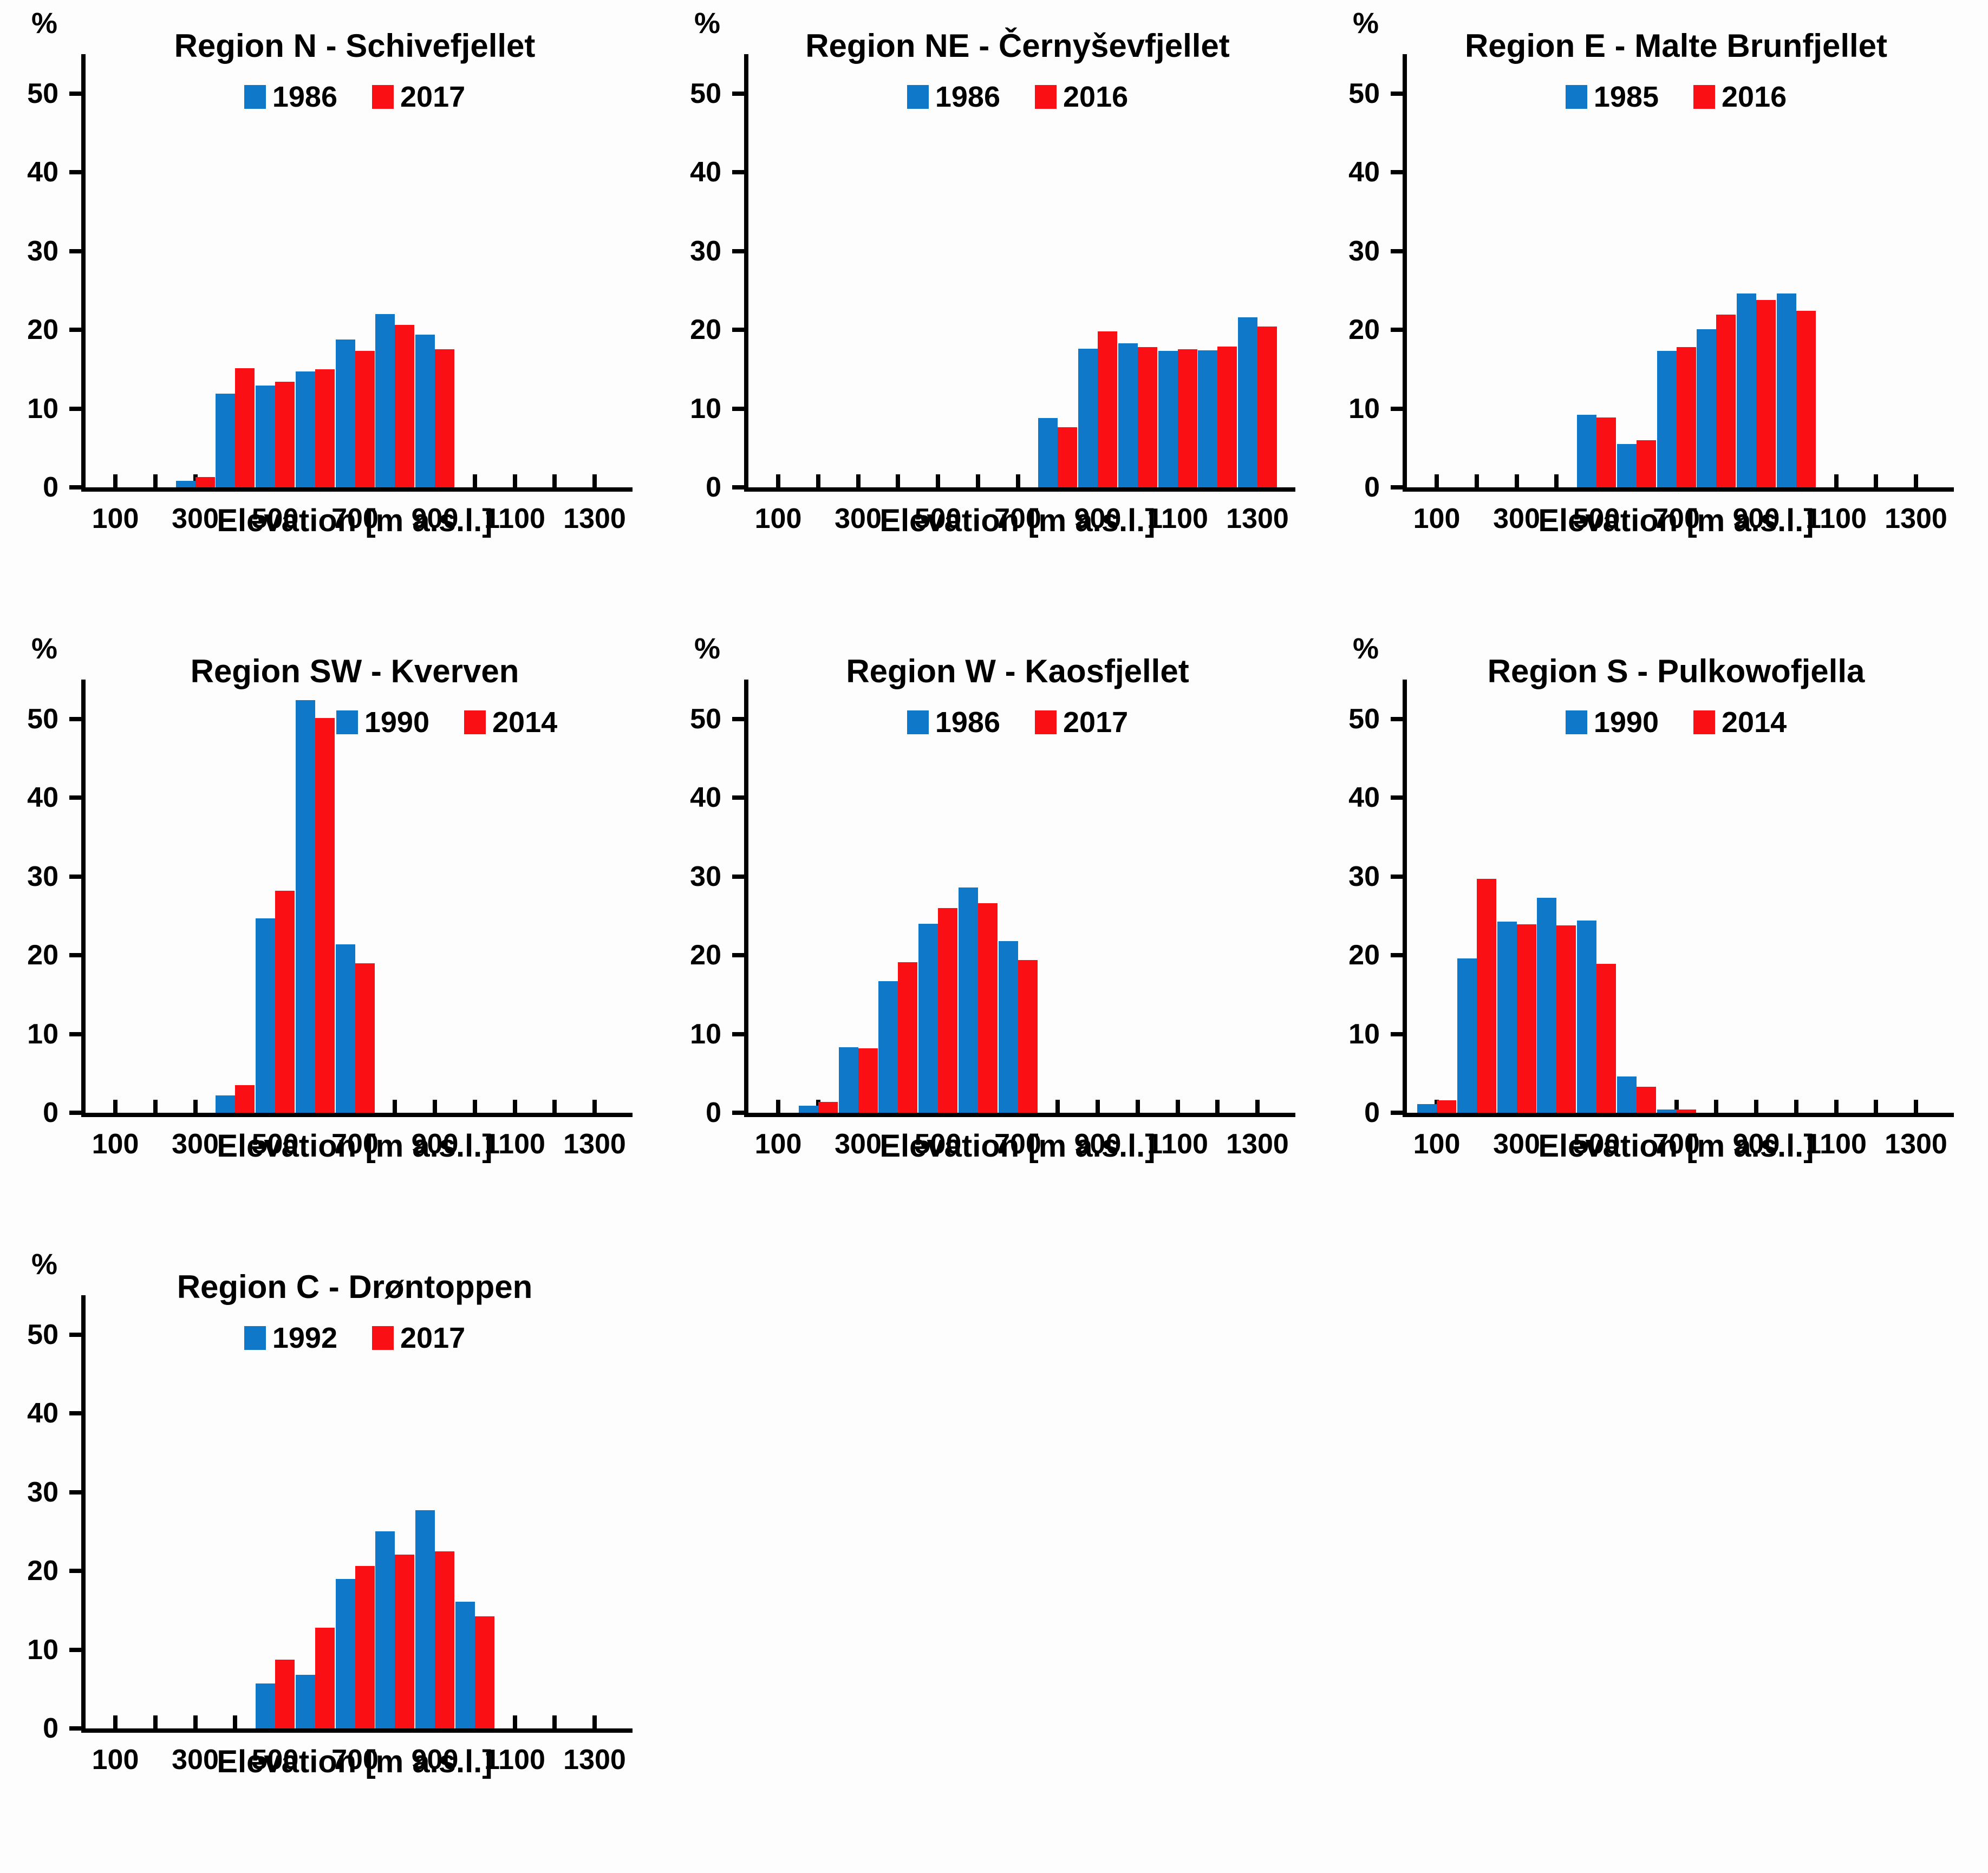 This screenshot has width=1988, height=1873. Describe the element at coordinates (1740, 97) in the screenshot. I see `legend-item: 2016` at that location.